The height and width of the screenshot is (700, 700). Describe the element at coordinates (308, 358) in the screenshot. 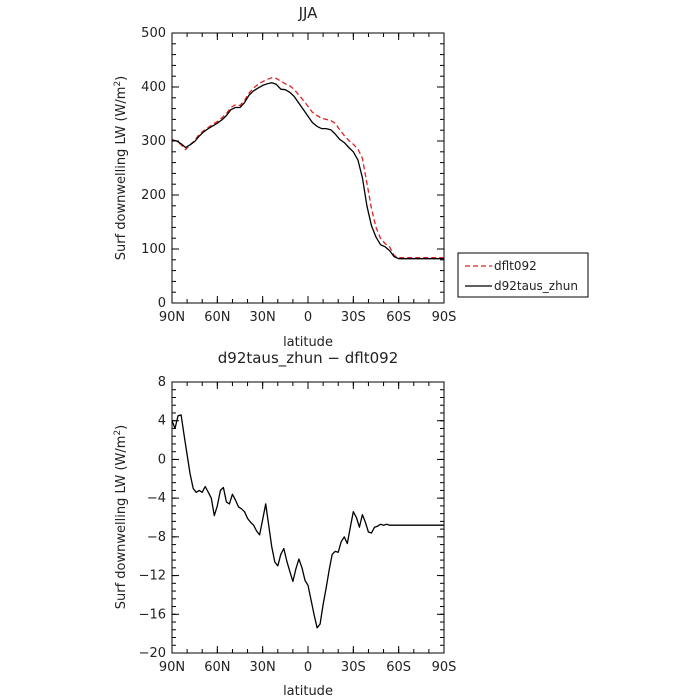

I see `bottom-chart-title: d92taus_zhun − dflt092` at that location.